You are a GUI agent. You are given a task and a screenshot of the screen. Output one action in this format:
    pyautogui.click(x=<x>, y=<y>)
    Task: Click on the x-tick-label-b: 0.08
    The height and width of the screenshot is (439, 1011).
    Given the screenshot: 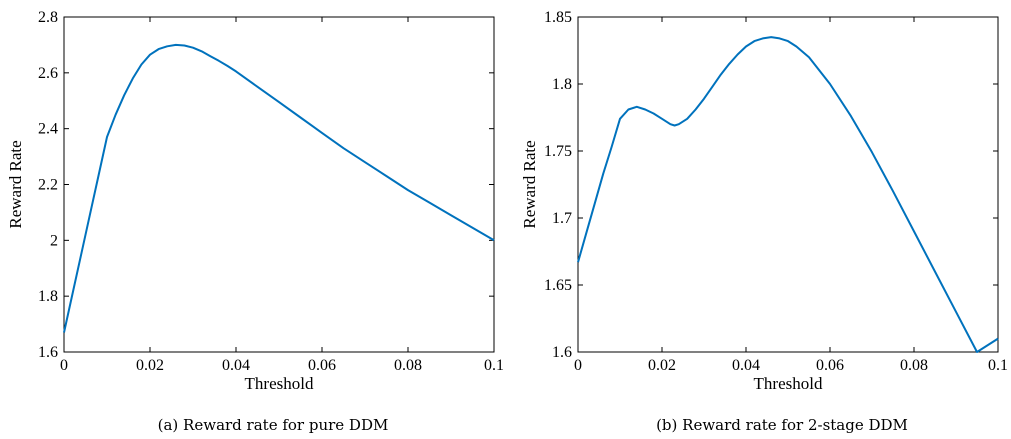 What is the action you would take?
    pyautogui.click(x=914, y=365)
    